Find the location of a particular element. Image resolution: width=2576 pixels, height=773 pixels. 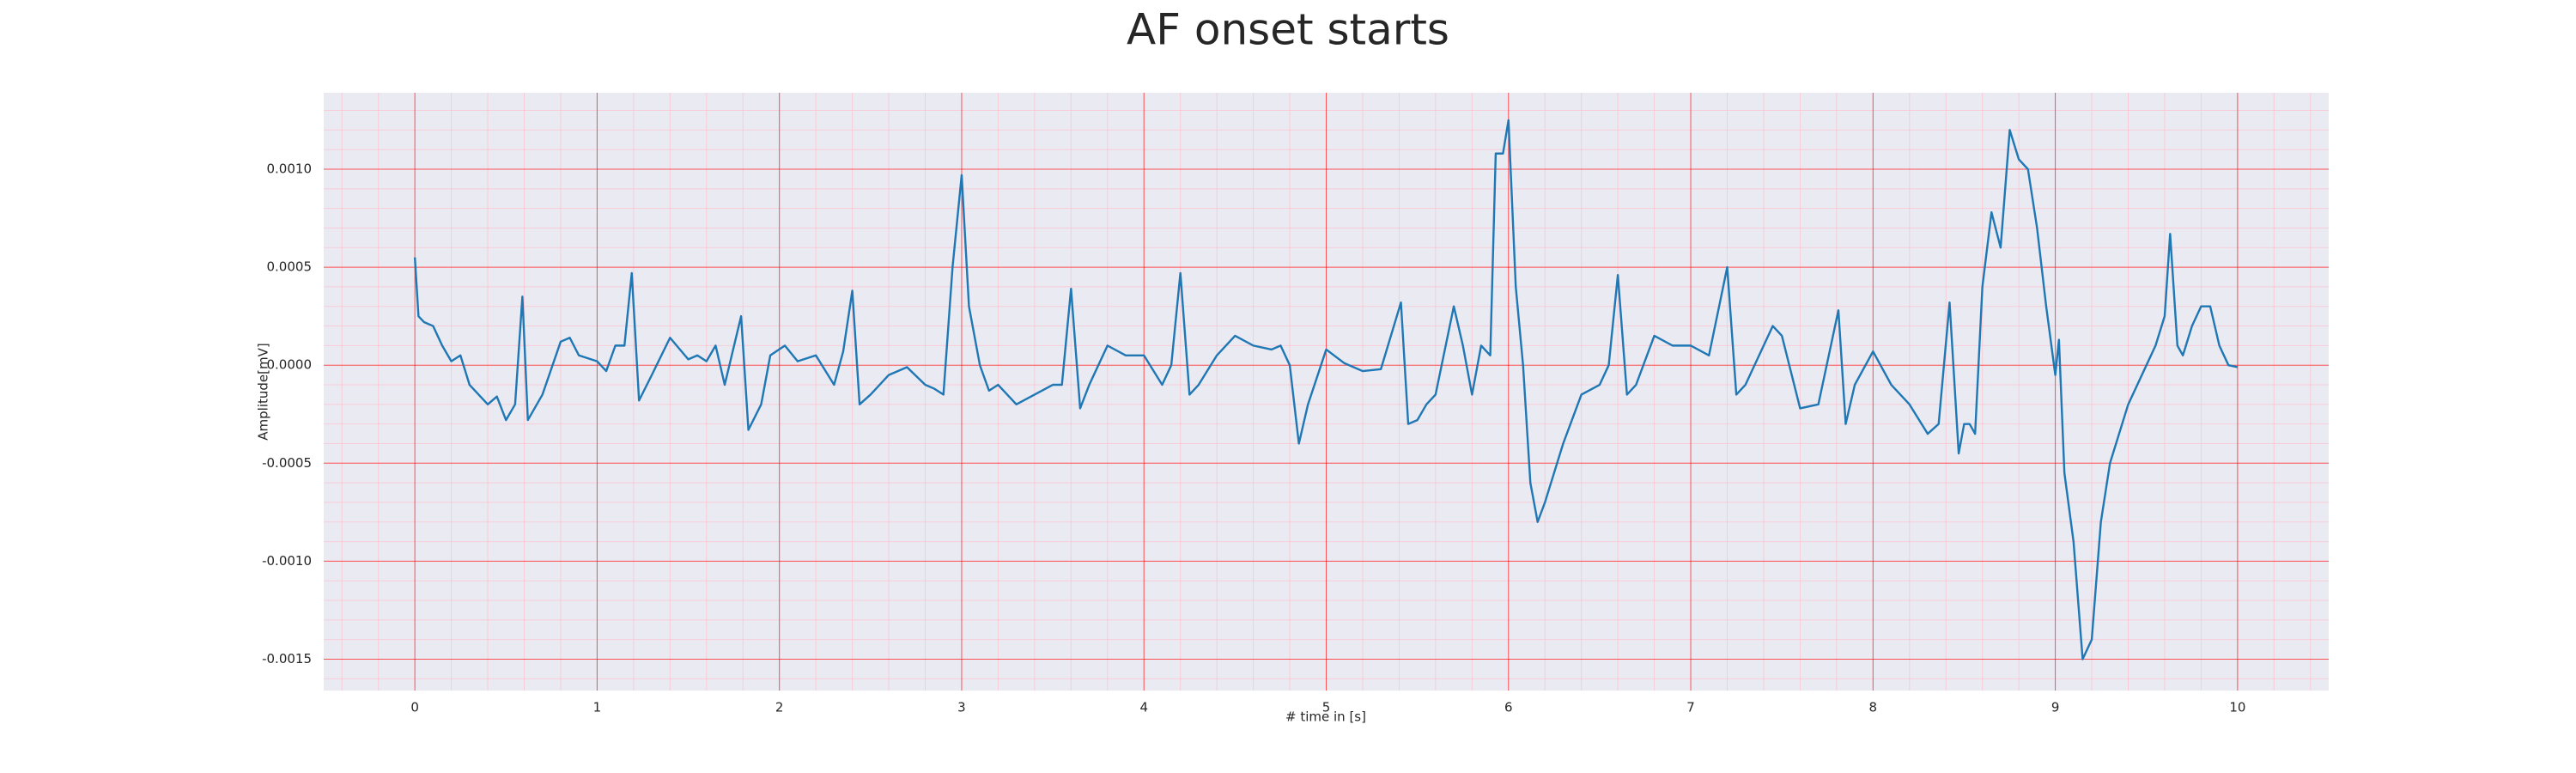

y-tick-label: 0.0000 is located at coordinates (290, 365).